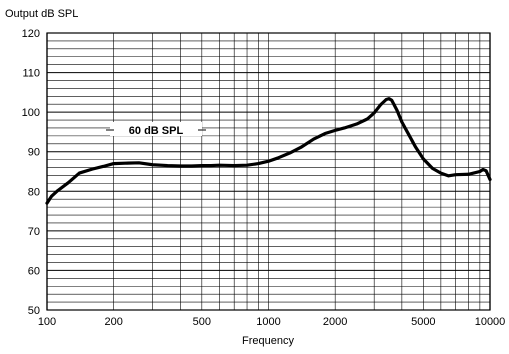 The height and width of the screenshot is (354, 509). Describe the element at coordinates (423, 322) in the screenshot. I see `x-tick-label: 5000` at that location.